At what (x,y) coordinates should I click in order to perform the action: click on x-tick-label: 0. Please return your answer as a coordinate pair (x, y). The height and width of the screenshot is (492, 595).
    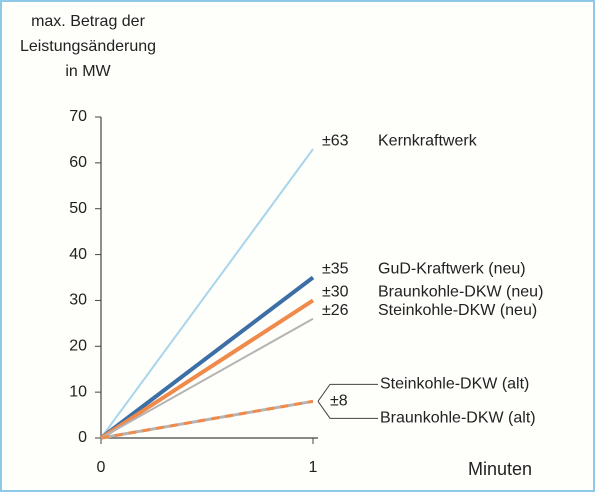
    Looking at the image, I should click on (101, 467).